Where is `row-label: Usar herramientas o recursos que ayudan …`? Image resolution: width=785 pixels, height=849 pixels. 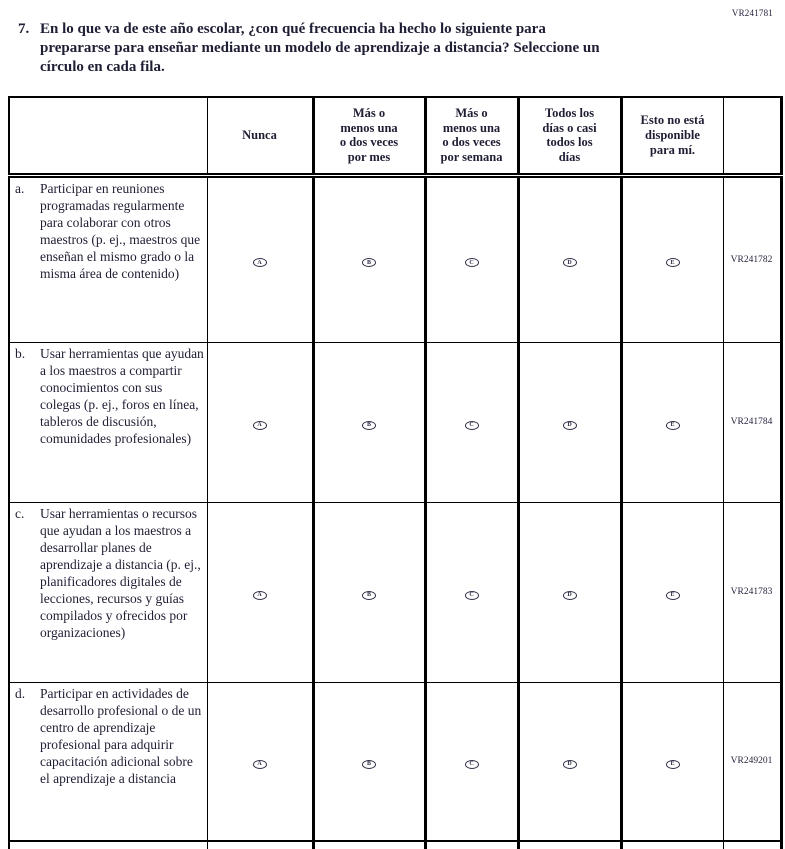
row-label: Usar herramientas o recursos que ayudan … is located at coordinates (120, 572).